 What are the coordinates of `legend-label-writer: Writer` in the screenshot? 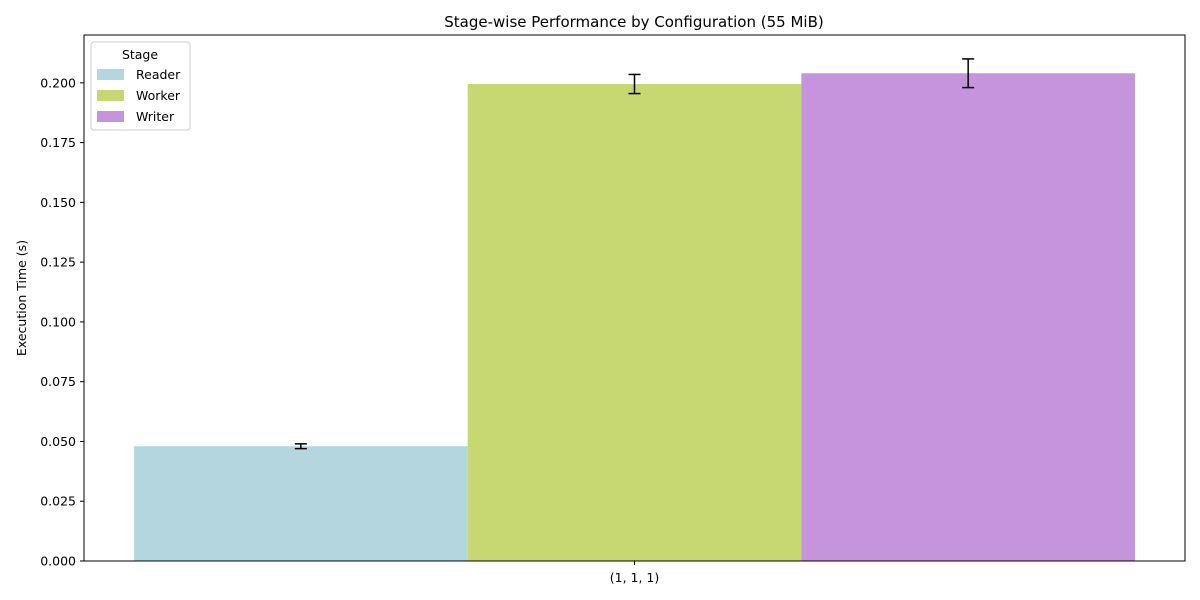 It's located at (155, 116).